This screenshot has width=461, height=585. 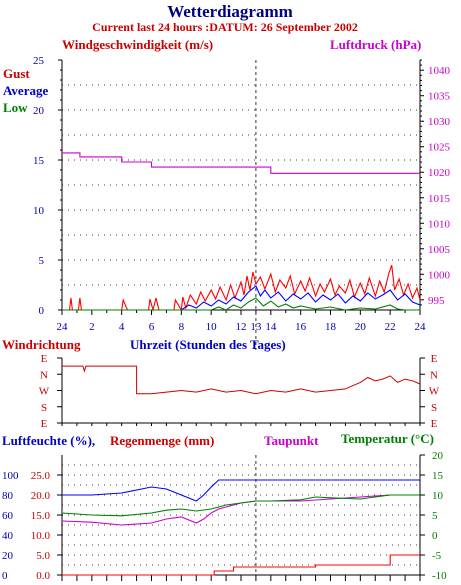 What do you see at coordinates (439, 173) in the screenshot?
I see `pressure-tick-label: 1020` at bounding box center [439, 173].